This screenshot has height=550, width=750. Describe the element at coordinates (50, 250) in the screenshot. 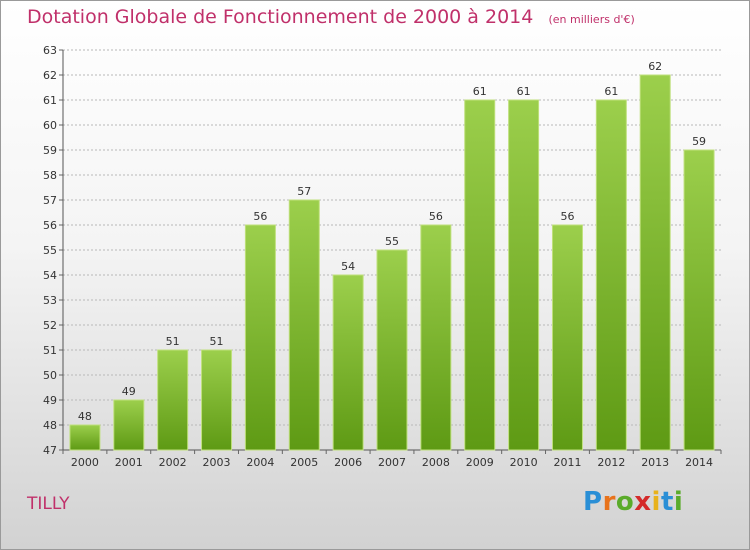

I see `y-tick-label: 55` at that location.